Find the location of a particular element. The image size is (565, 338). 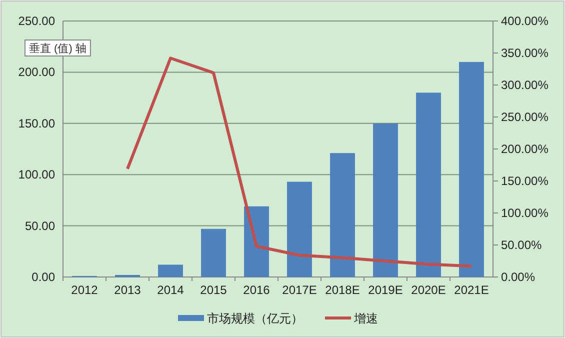

x-tick-label: 2017E is located at coordinates (299, 290).